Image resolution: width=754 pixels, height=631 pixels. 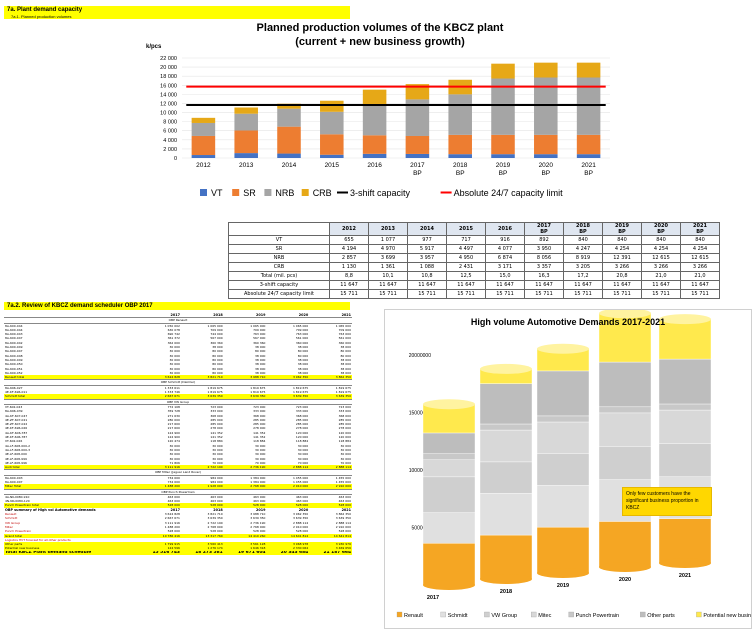 What do you see at coordinates (388, 276) in the screenshot?
I see `table-cell: 10,1` at bounding box center [388, 276].